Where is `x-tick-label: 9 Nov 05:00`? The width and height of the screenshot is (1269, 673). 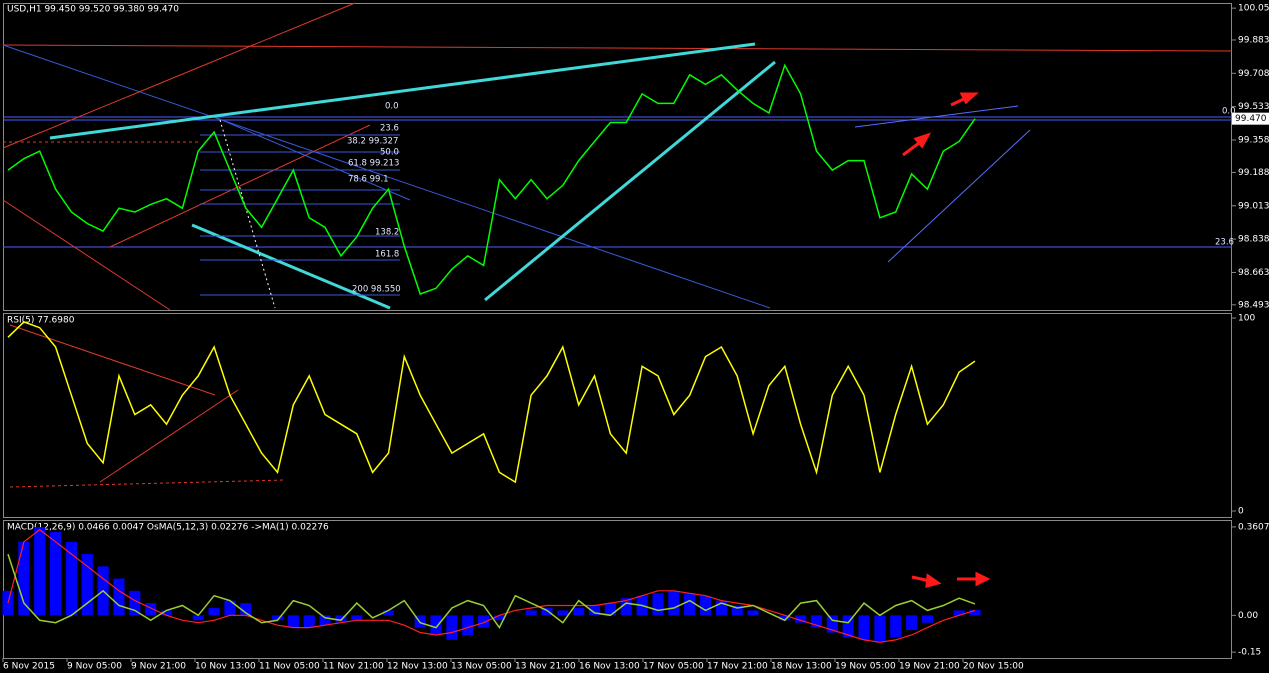
x-tick-label: 9 Nov 05:00 is located at coordinates (94, 667).